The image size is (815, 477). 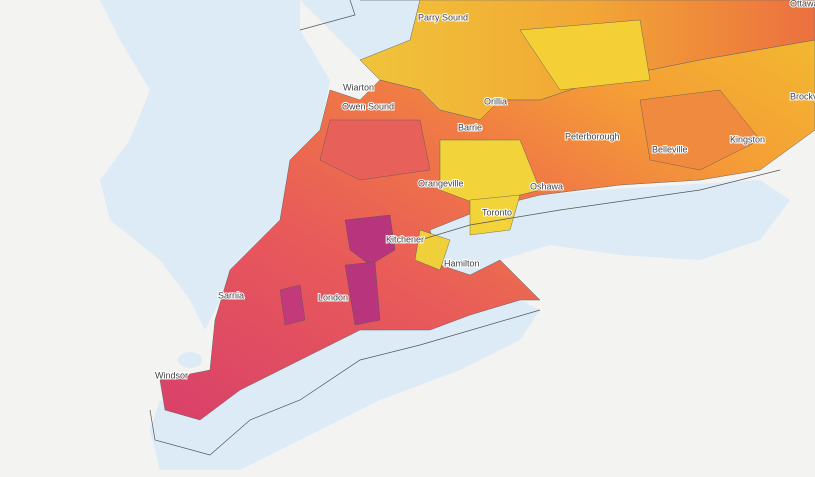 I want to click on place-label: Windsor, so click(x=171, y=375).